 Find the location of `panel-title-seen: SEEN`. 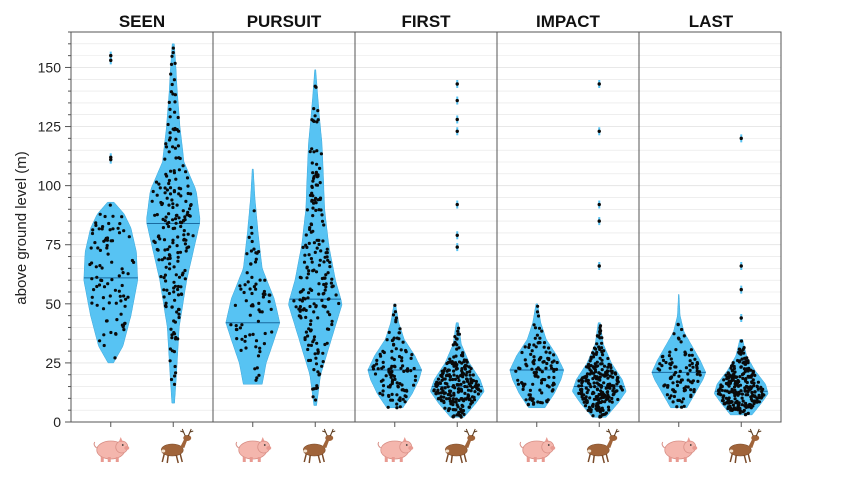

panel-title-seen: SEEN is located at coordinates (142, 21).